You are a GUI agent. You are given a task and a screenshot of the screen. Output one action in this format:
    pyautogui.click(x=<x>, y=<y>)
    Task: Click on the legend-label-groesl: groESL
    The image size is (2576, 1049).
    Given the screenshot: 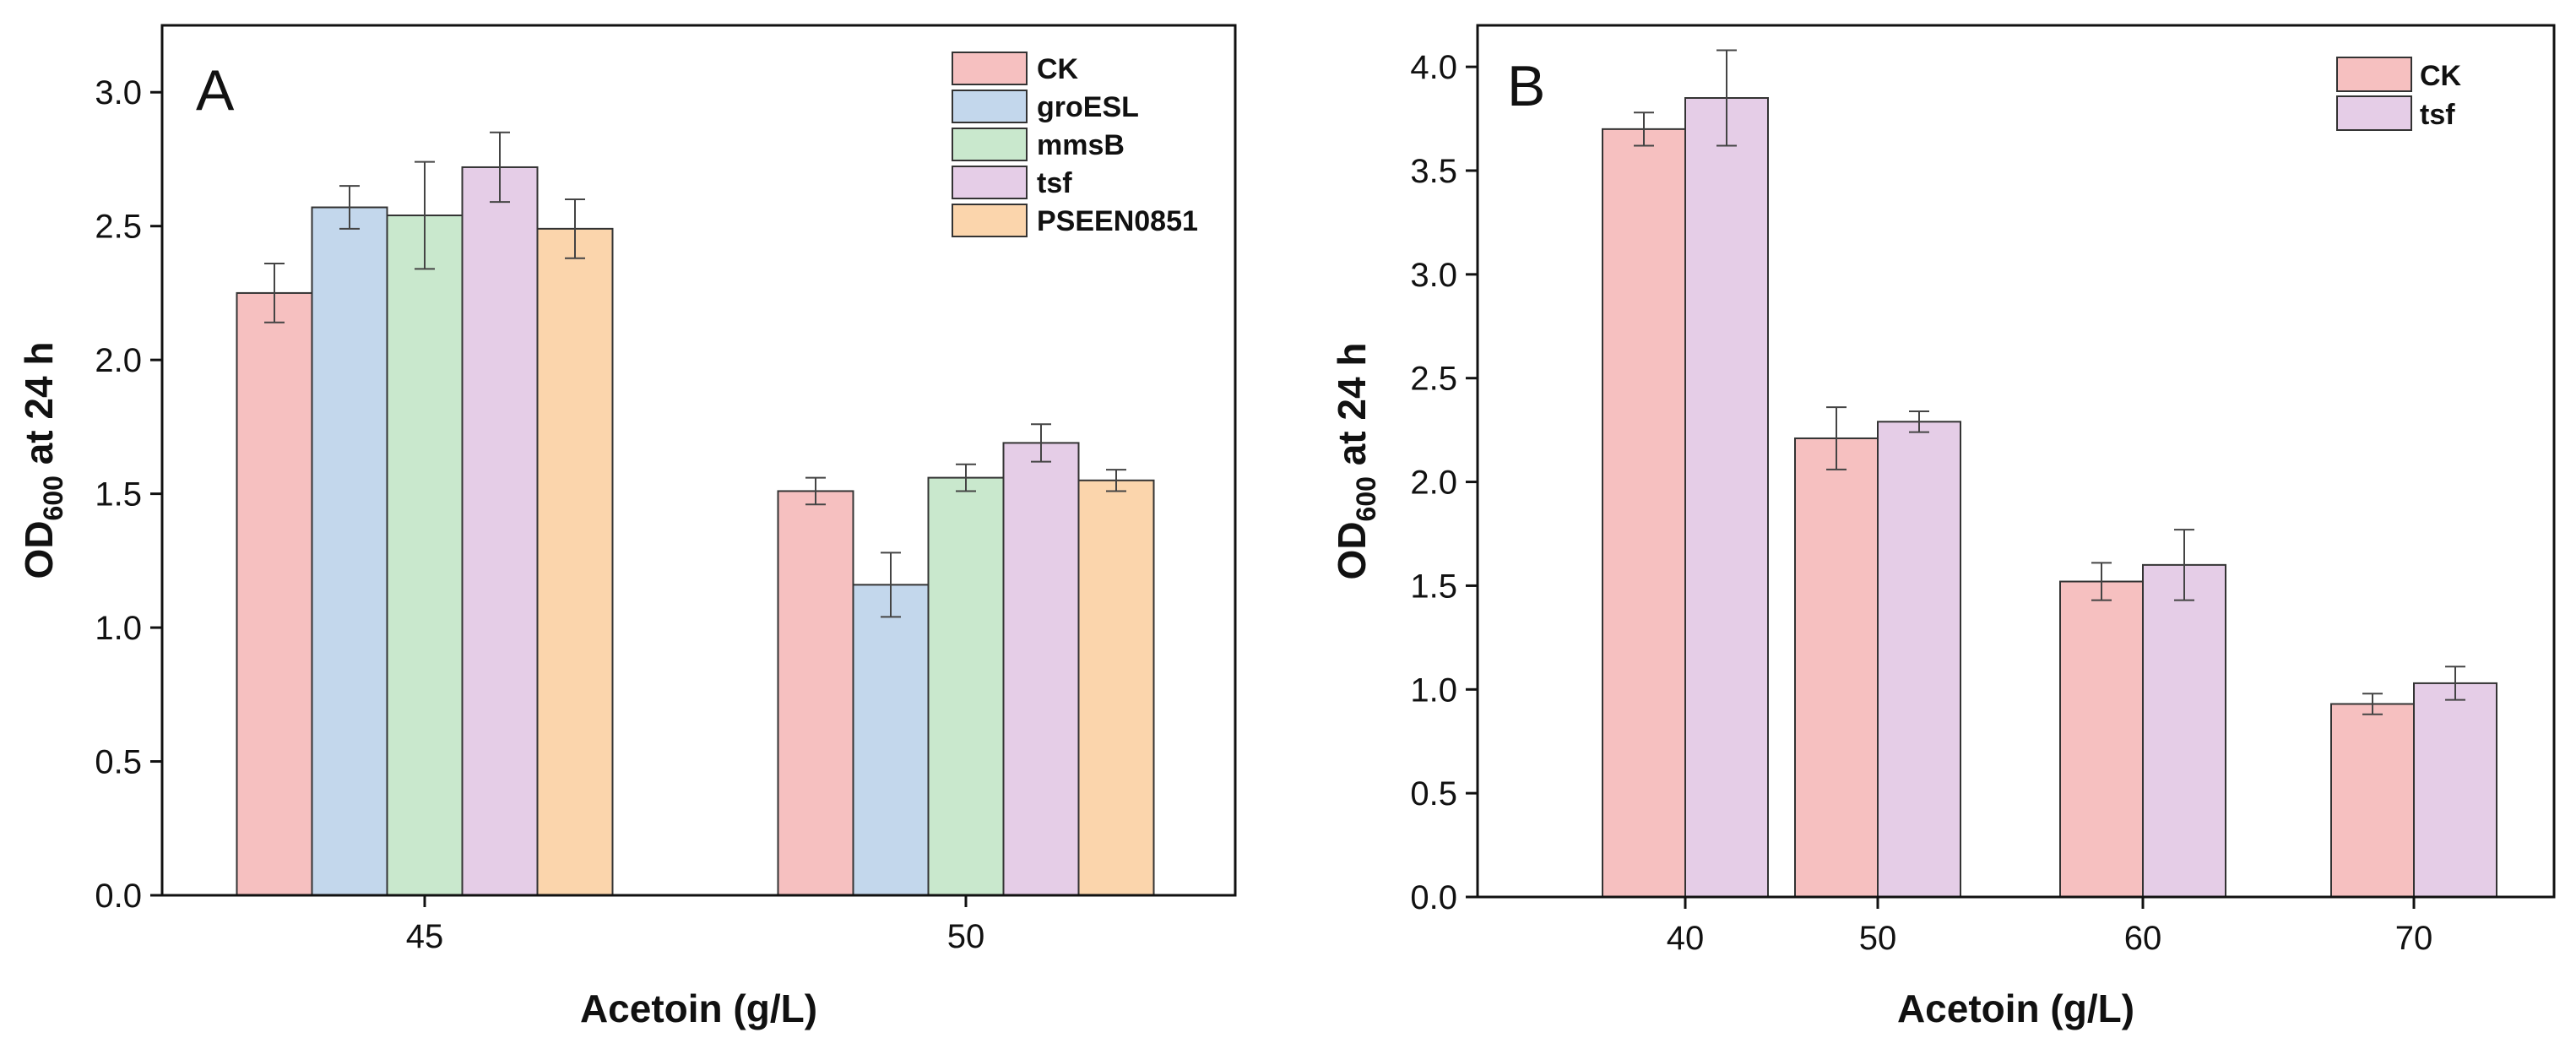 What is the action you would take?
    pyautogui.click(x=1088, y=107)
    